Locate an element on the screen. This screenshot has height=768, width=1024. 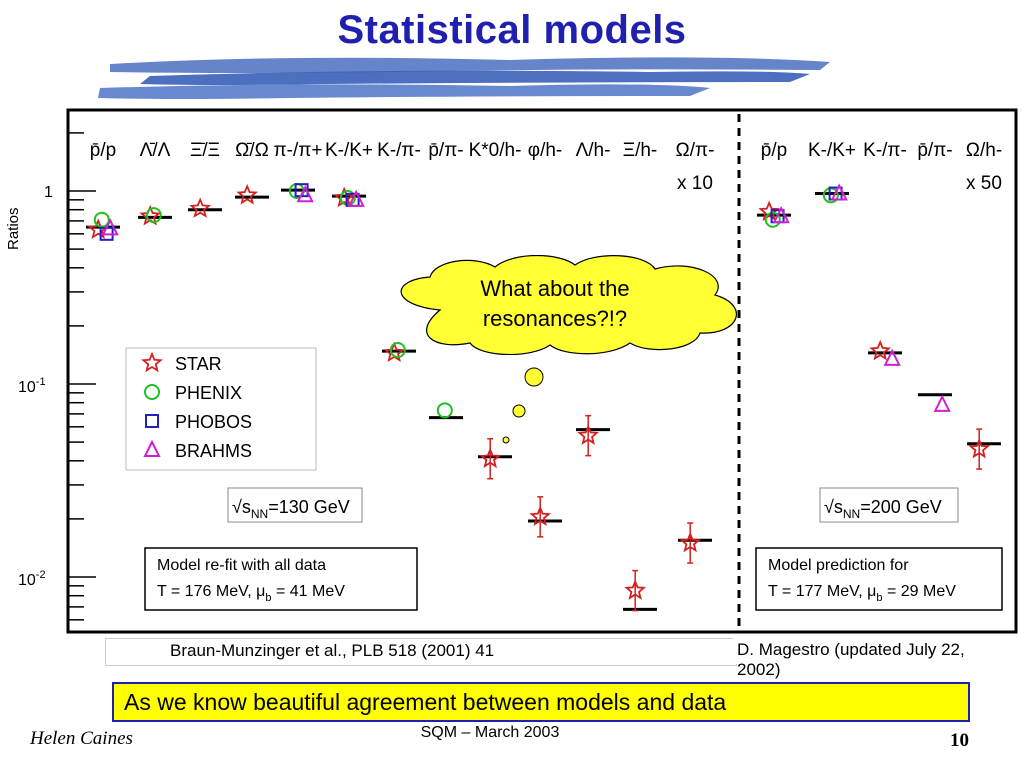
reference-right: D. Magestro (updated July 22, 2002) is located at coordinates (851, 659).